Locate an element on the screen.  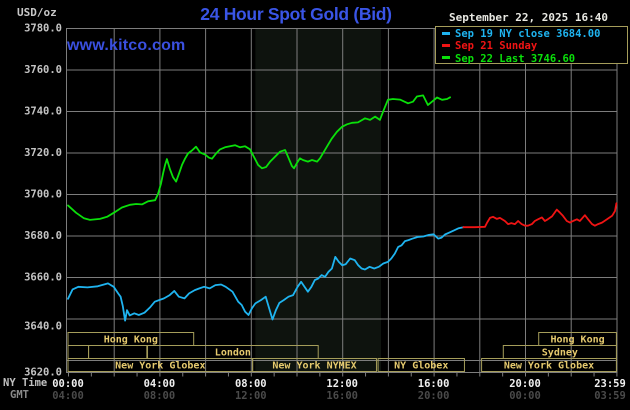
legend-entry-label: Sep 22 Last 3746.60 is located at coordinates (515, 58).